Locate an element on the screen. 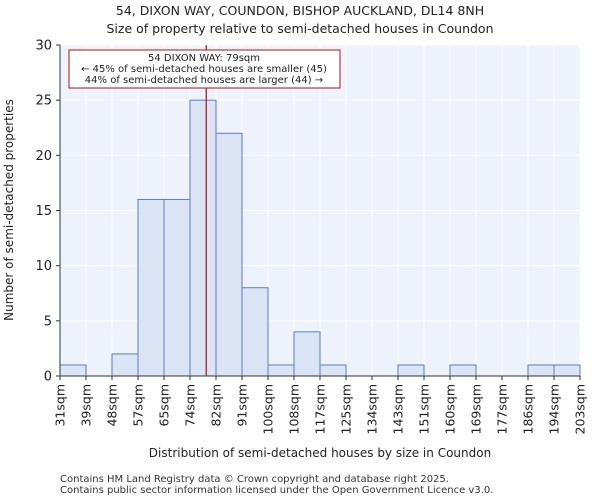 The image size is (600, 500). y-tick-label: 0 is located at coordinates (48, 377).